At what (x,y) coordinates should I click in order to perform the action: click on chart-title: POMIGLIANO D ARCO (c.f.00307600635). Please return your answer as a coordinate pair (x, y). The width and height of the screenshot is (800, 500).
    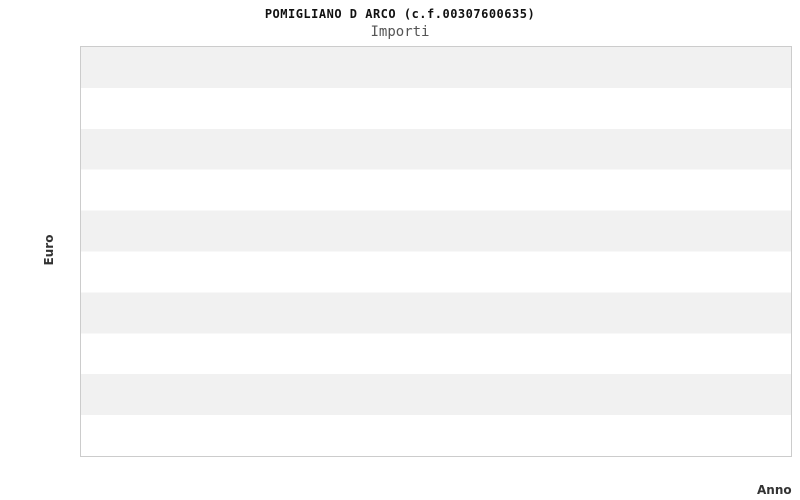
    Looking at the image, I should click on (400, 14).